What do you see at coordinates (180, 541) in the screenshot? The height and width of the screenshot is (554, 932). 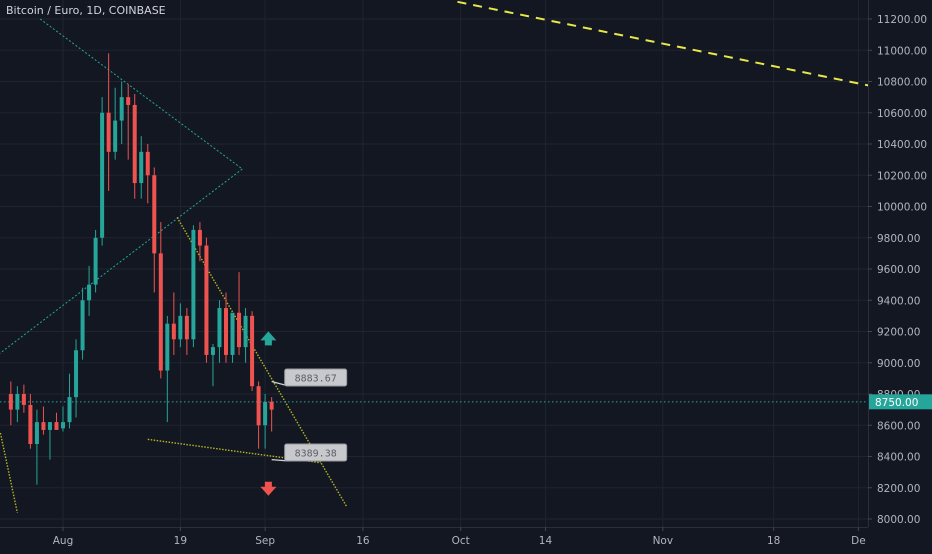 I see `time-tick-label: 19` at bounding box center [180, 541].